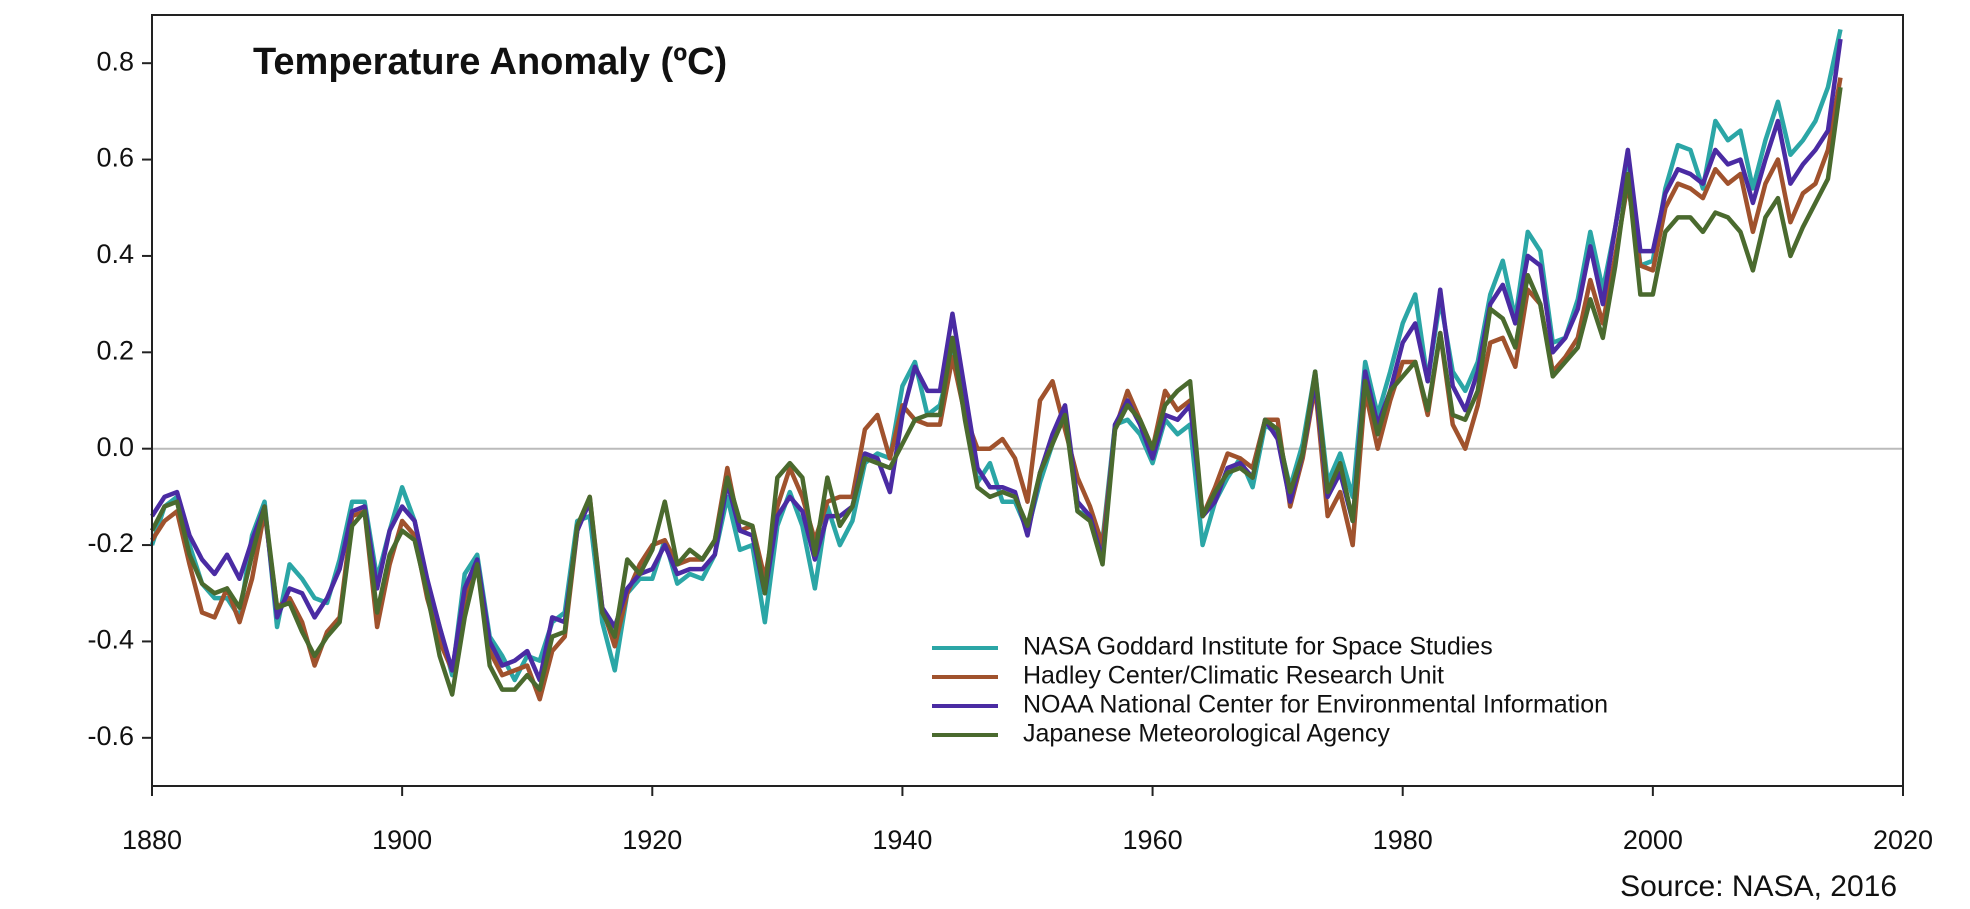  Describe the element at coordinates (1903, 840) in the screenshot. I see `x-tick-label: 2020` at that location.